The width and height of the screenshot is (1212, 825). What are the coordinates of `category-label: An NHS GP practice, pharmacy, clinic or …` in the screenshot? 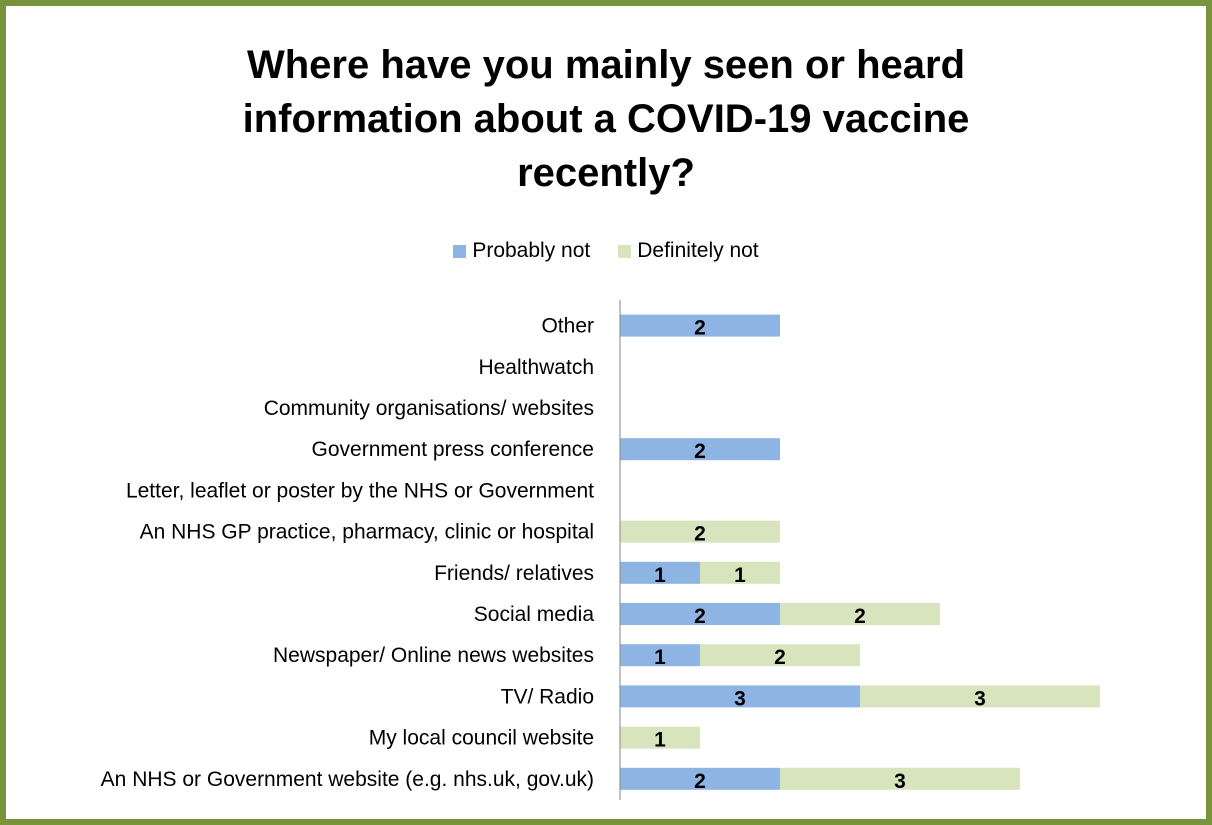 It's located at (367, 532).